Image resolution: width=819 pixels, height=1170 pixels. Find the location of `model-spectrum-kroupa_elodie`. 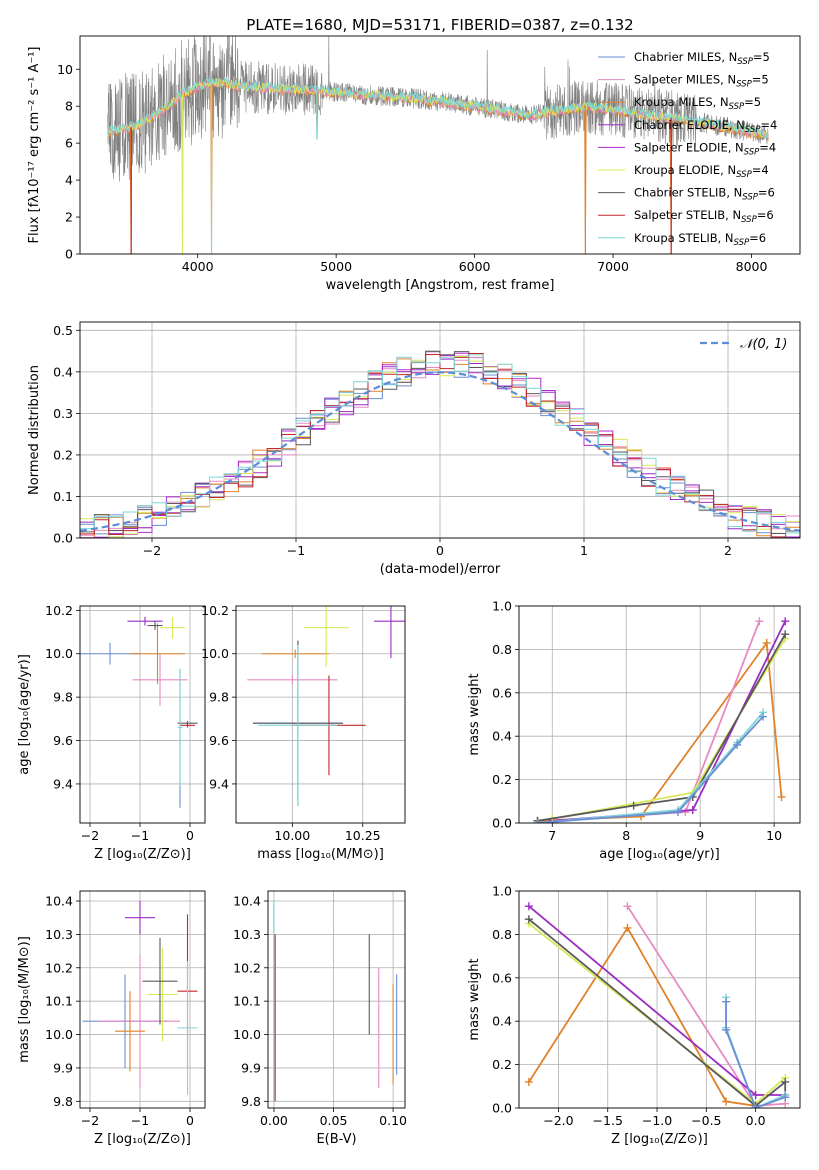

model-spectrum-kroupa_elodie is located at coordinates (438, 165).